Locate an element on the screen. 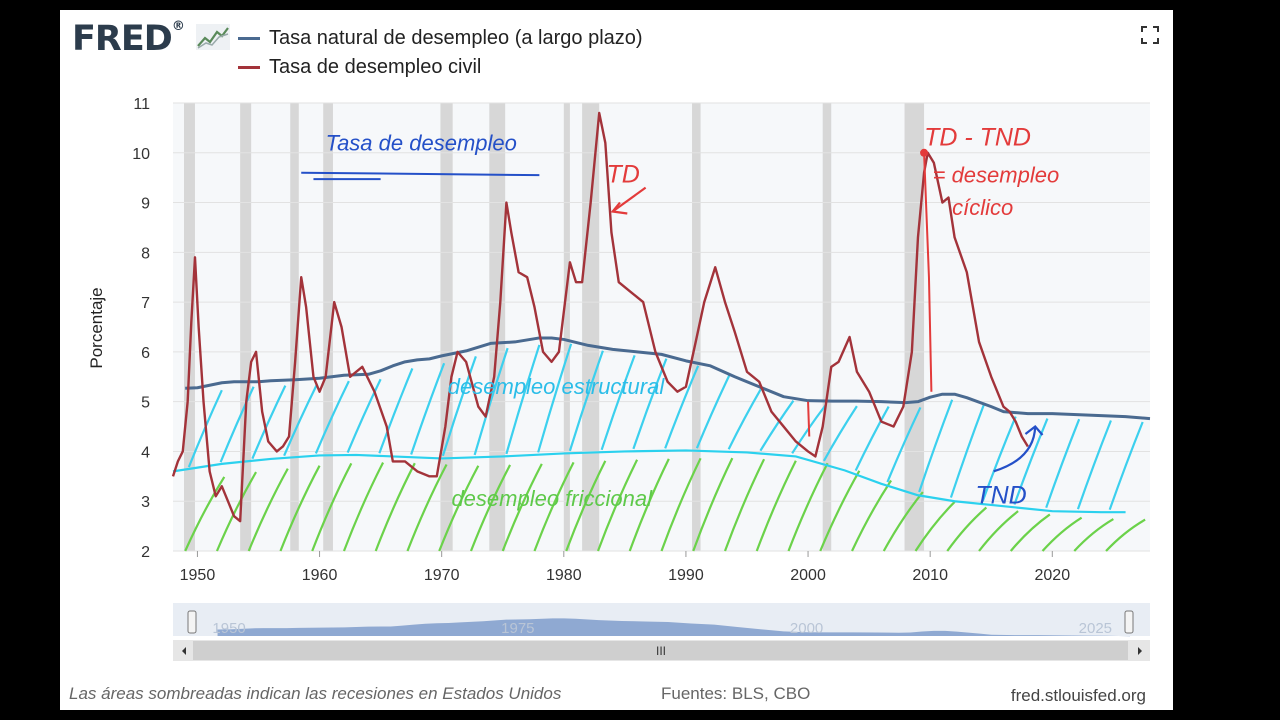 The height and width of the screenshot is (720, 1280). x-tick-label: 2000 is located at coordinates (808, 575).